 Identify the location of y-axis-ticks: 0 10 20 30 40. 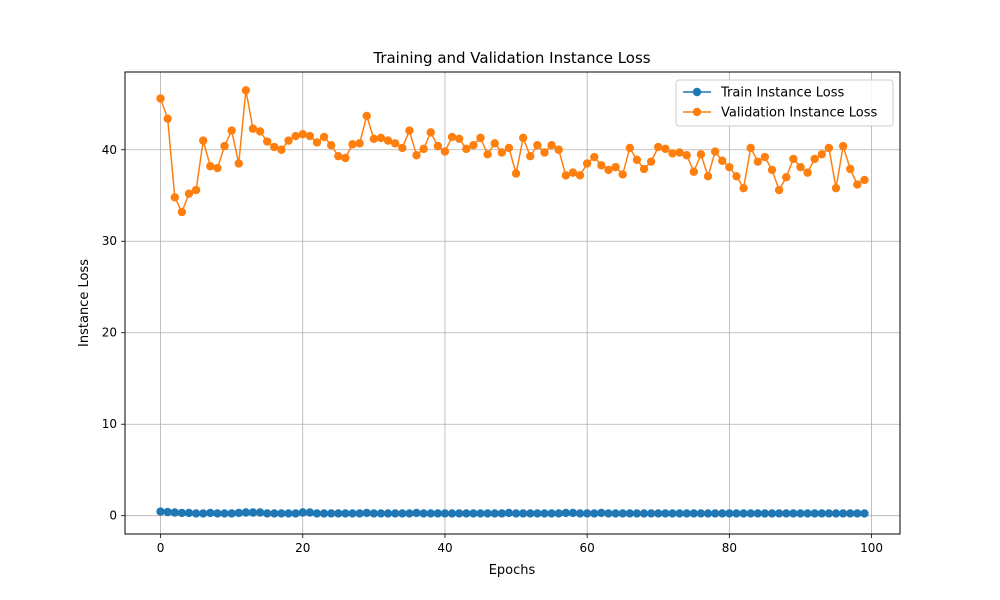
(113, 333).